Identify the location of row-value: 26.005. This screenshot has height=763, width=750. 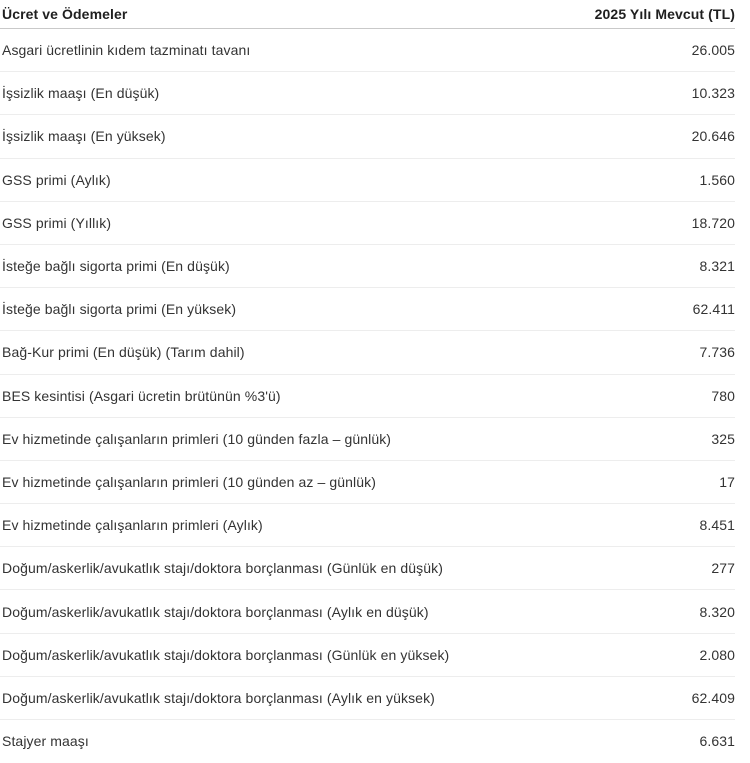
(713, 50).